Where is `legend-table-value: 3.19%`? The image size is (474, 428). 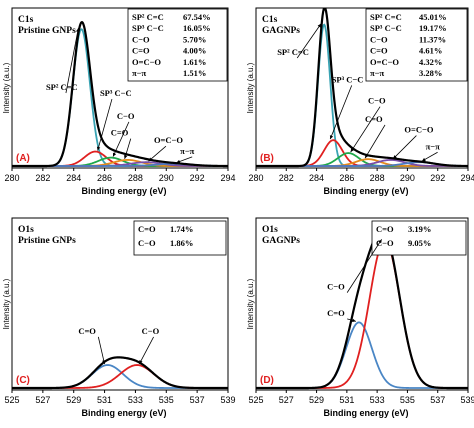
legend-table-value: 3.19% is located at coordinates (419, 229).